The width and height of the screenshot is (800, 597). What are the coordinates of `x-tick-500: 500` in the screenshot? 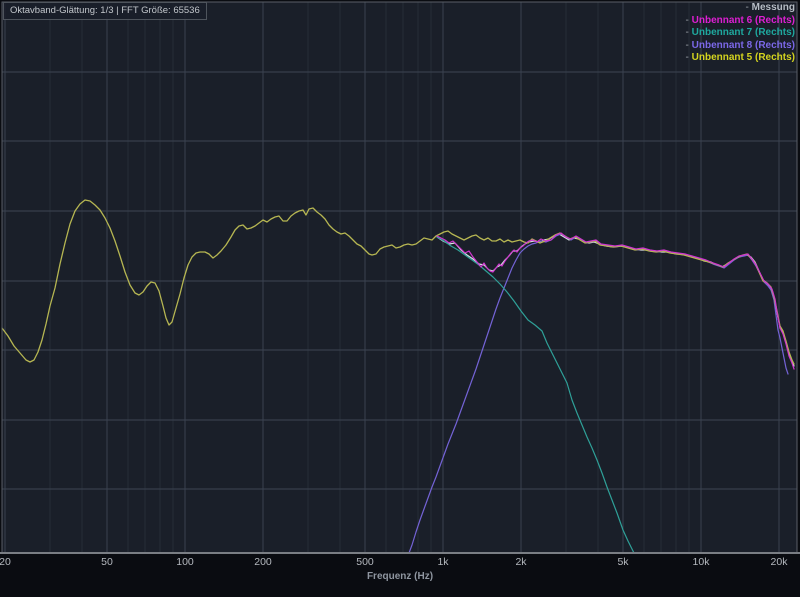 It's located at (365, 562).